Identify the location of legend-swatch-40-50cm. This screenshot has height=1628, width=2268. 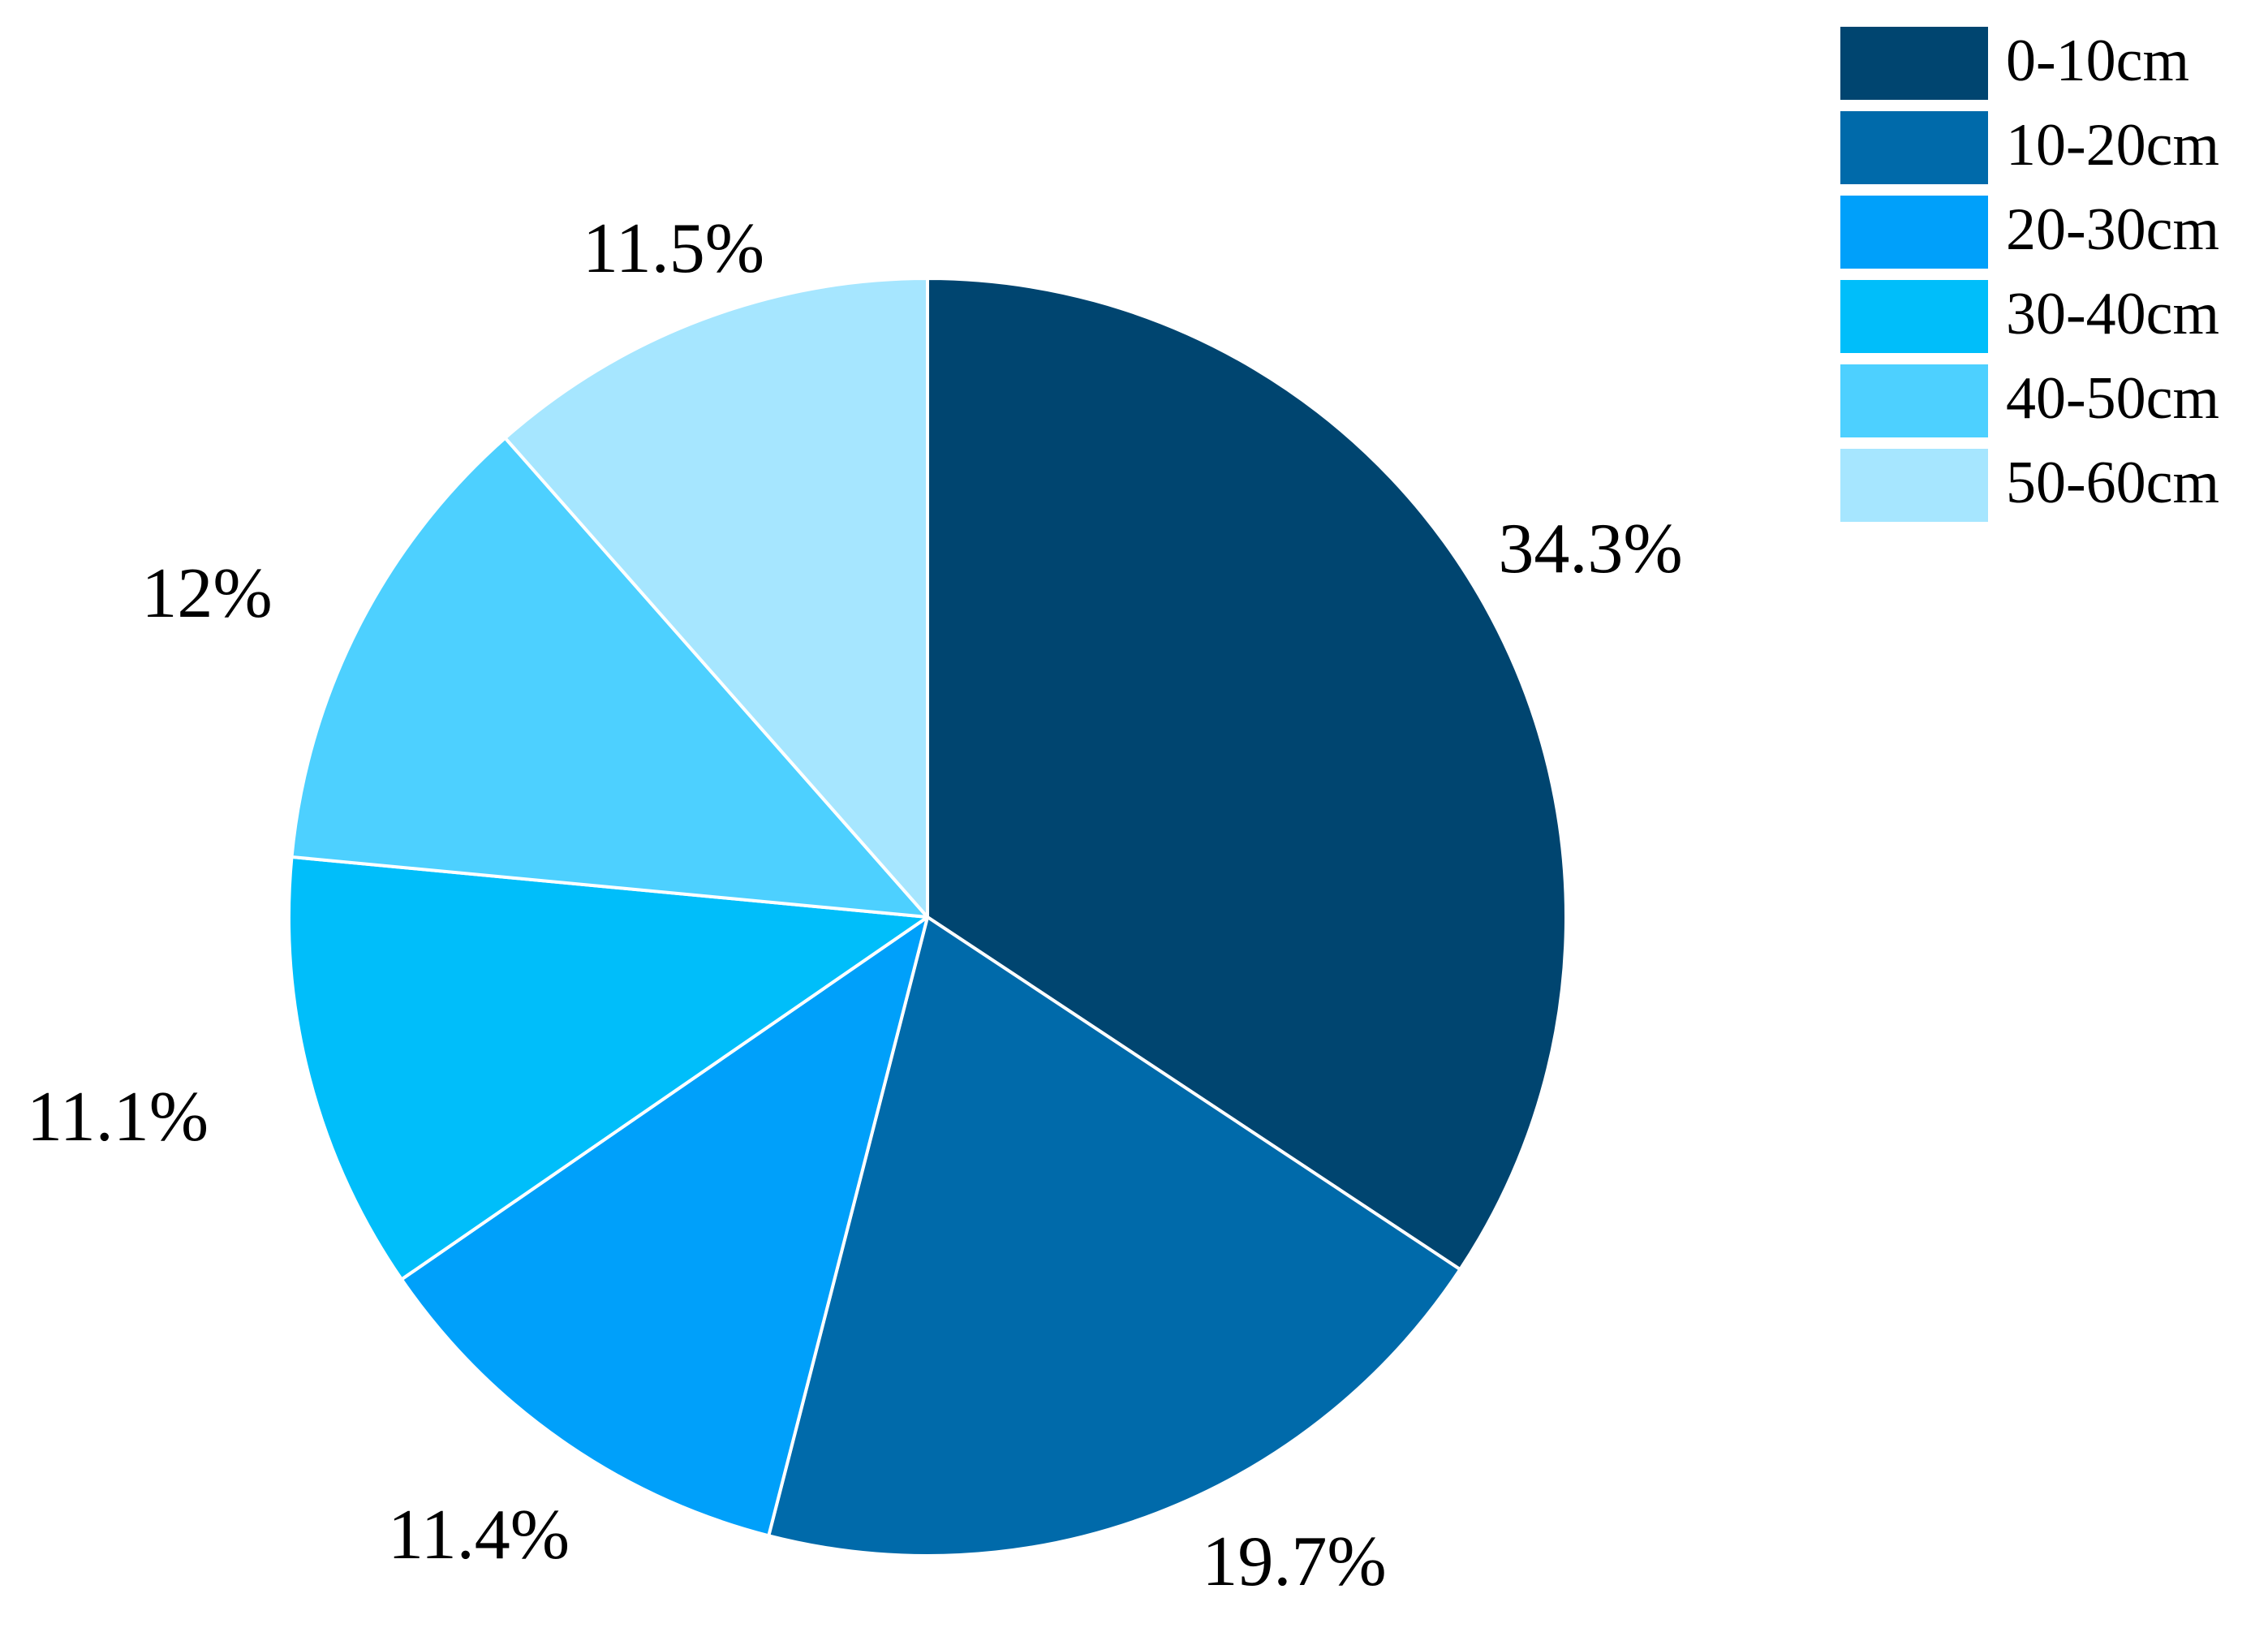
(1914, 400).